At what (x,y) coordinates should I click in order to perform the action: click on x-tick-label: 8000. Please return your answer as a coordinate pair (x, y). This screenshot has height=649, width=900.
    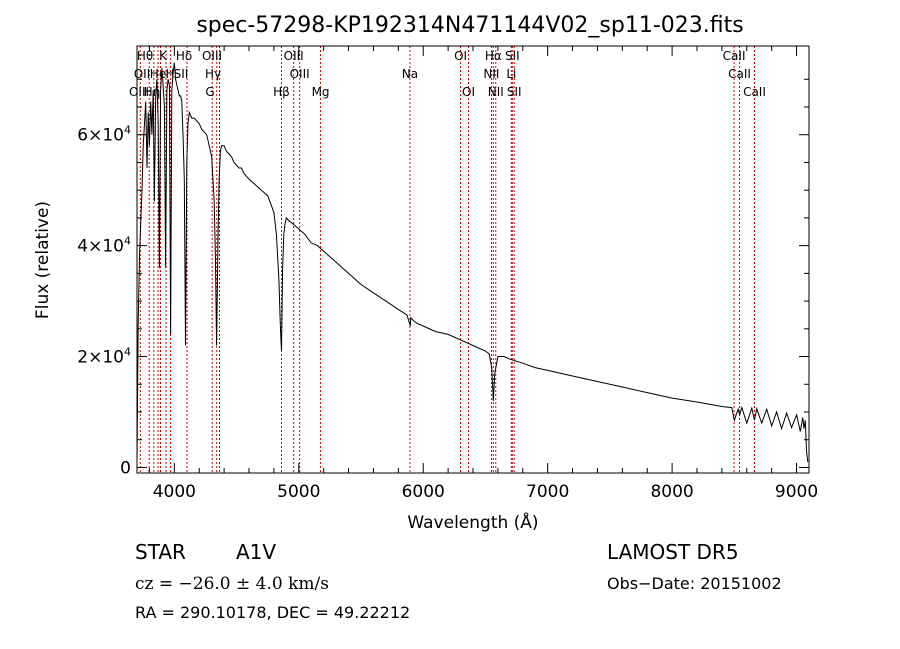
    Looking at the image, I should click on (671, 492).